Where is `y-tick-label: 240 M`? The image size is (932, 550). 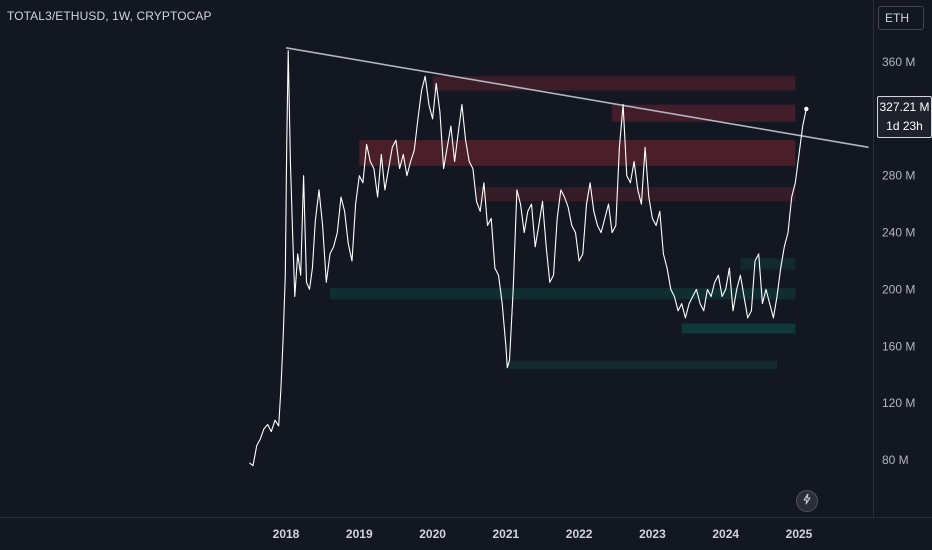
y-tick-label: 240 M is located at coordinates (898, 233).